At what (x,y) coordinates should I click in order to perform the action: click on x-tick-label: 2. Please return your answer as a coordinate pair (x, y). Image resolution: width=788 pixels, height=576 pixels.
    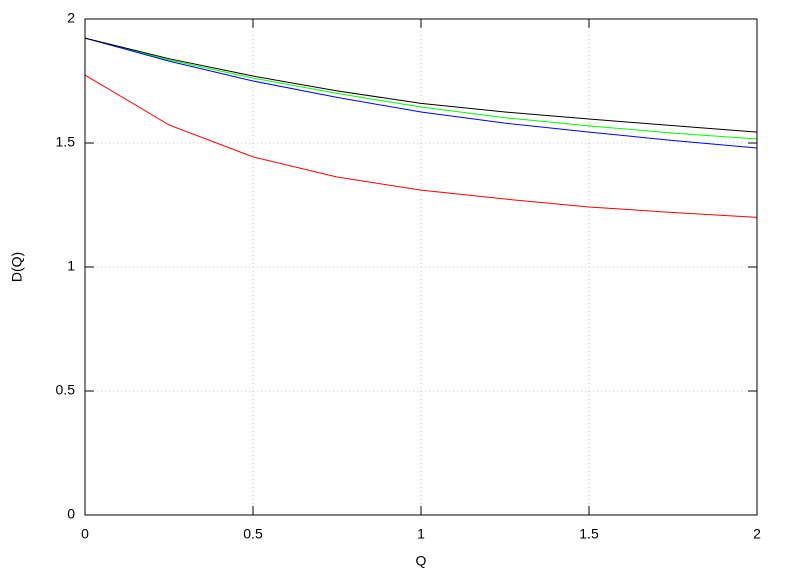
    Looking at the image, I should click on (757, 534).